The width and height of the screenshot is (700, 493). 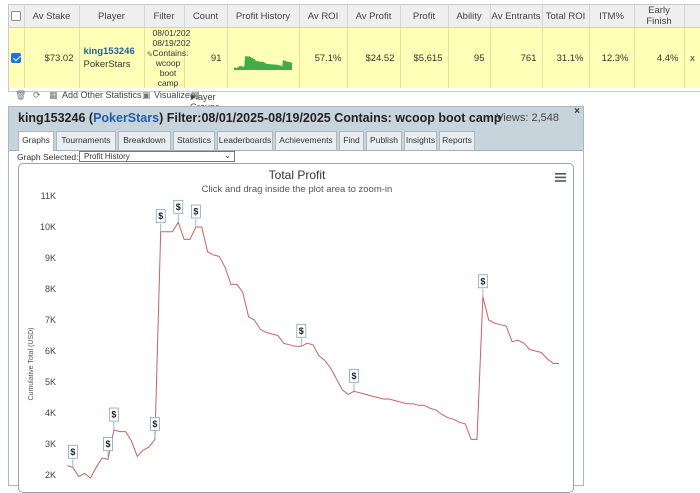 I want to click on player-site: PokerStars, so click(x=107, y=64).